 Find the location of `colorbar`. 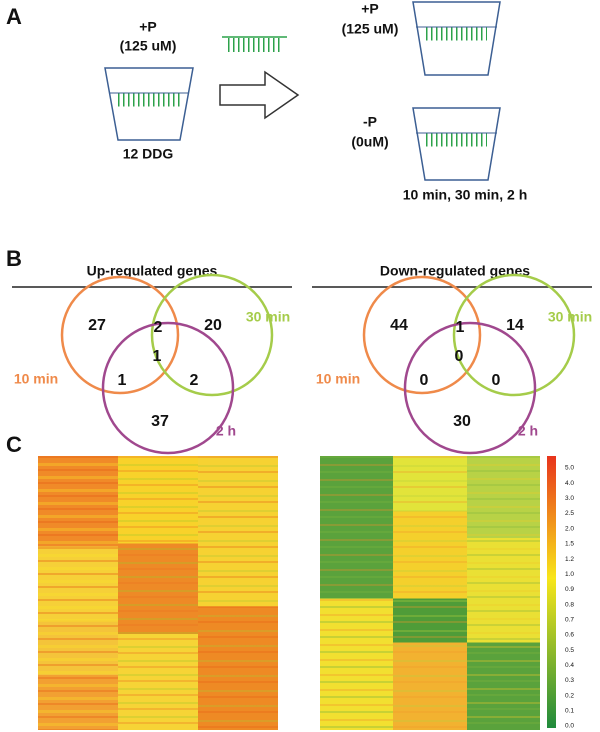

colorbar is located at coordinates (551, 592).